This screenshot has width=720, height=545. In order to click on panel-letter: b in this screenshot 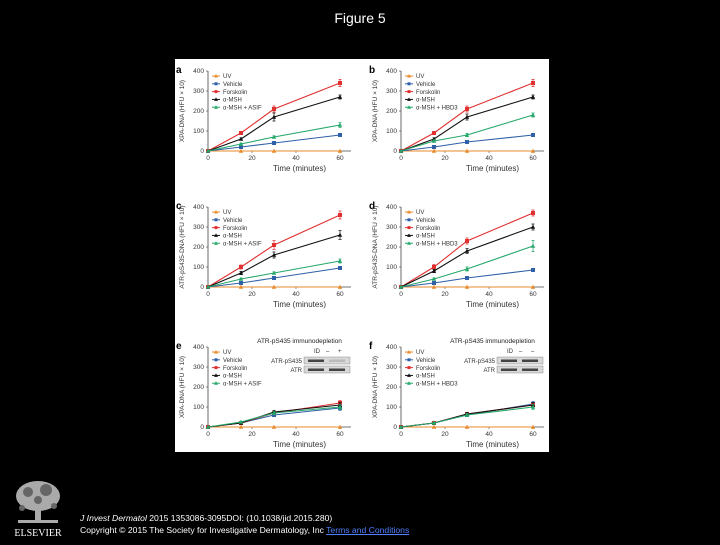, I will do `click(372, 70)`.